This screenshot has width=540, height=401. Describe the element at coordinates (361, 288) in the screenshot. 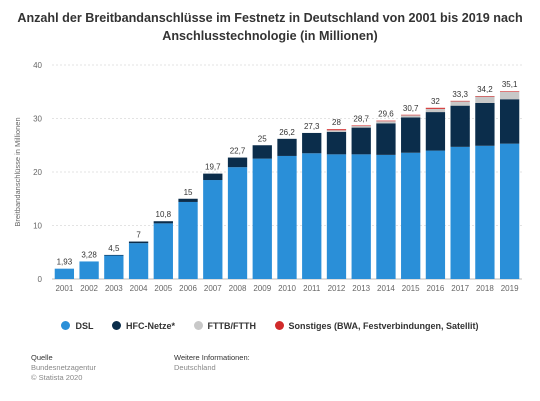

I see `x-tick-label-2013: 2013` at that location.